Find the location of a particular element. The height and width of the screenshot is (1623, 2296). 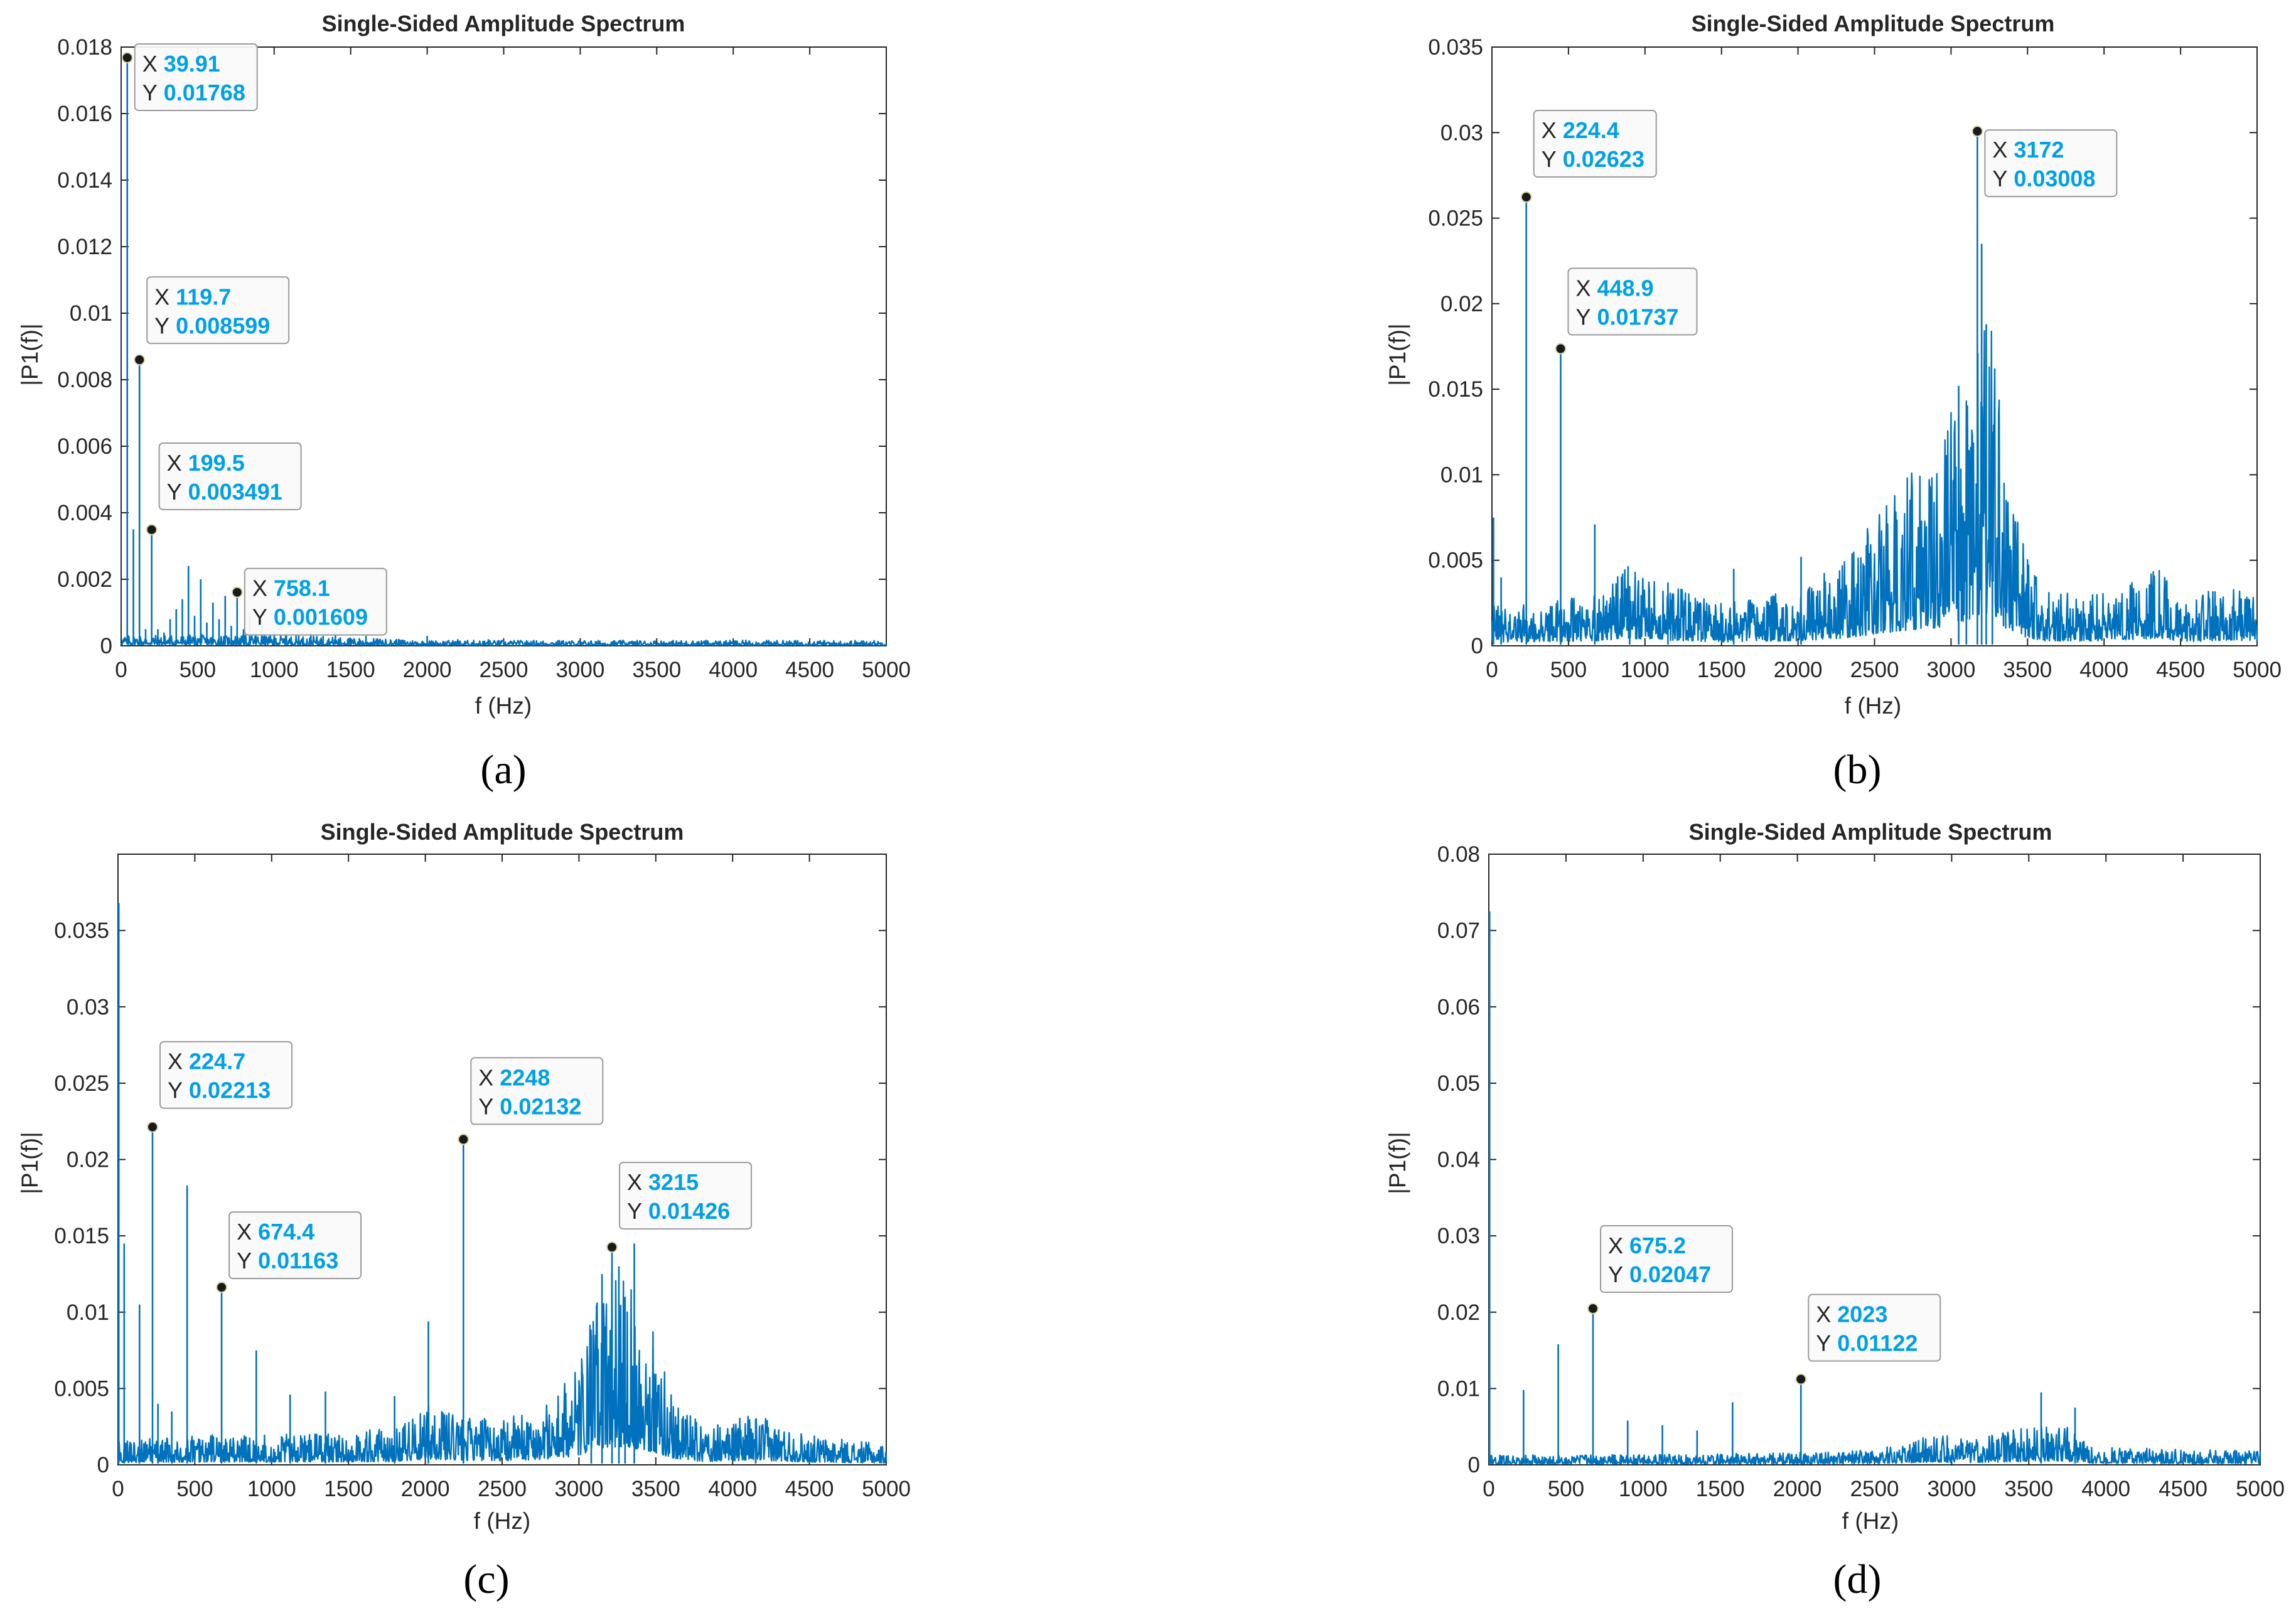

datatip-y-value: 0.02132 is located at coordinates (540, 1106).